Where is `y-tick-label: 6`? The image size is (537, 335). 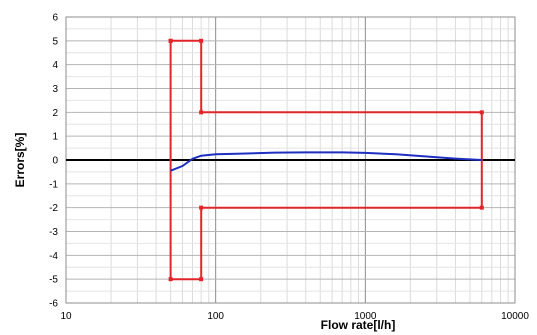 y-tick-label: 6 is located at coordinates (55, 18).